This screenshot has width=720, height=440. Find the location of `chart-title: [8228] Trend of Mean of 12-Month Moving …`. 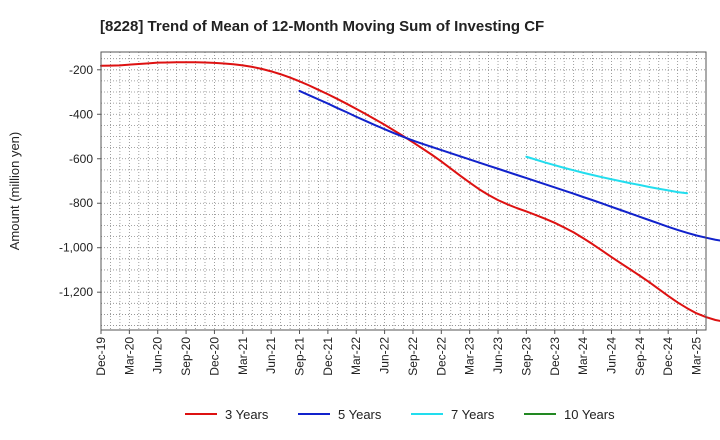

chart-title: [8228] Trend of Mean of 12-Month Moving … is located at coordinates (322, 26).